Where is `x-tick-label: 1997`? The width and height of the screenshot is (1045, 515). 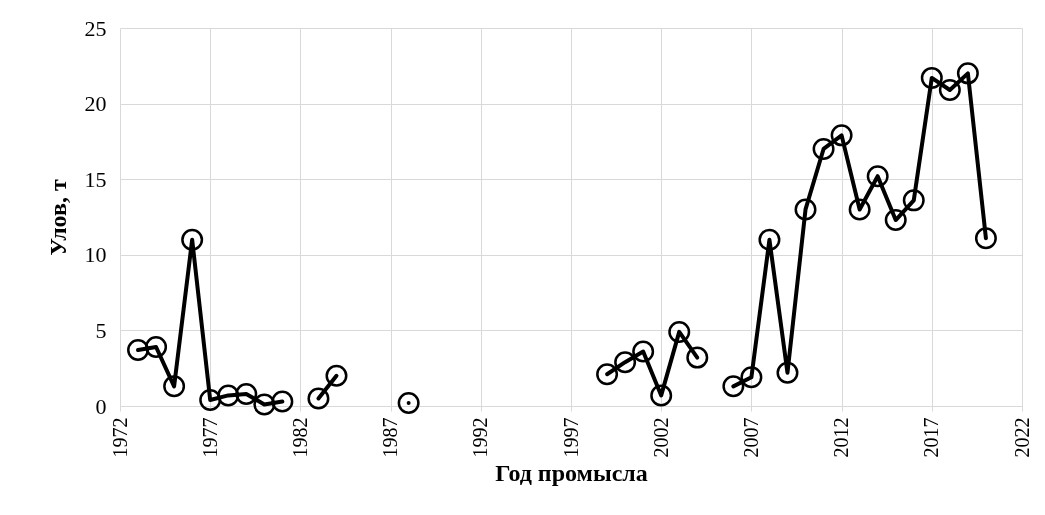
x-tick-label: 1997 is located at coordinates (570, 437).